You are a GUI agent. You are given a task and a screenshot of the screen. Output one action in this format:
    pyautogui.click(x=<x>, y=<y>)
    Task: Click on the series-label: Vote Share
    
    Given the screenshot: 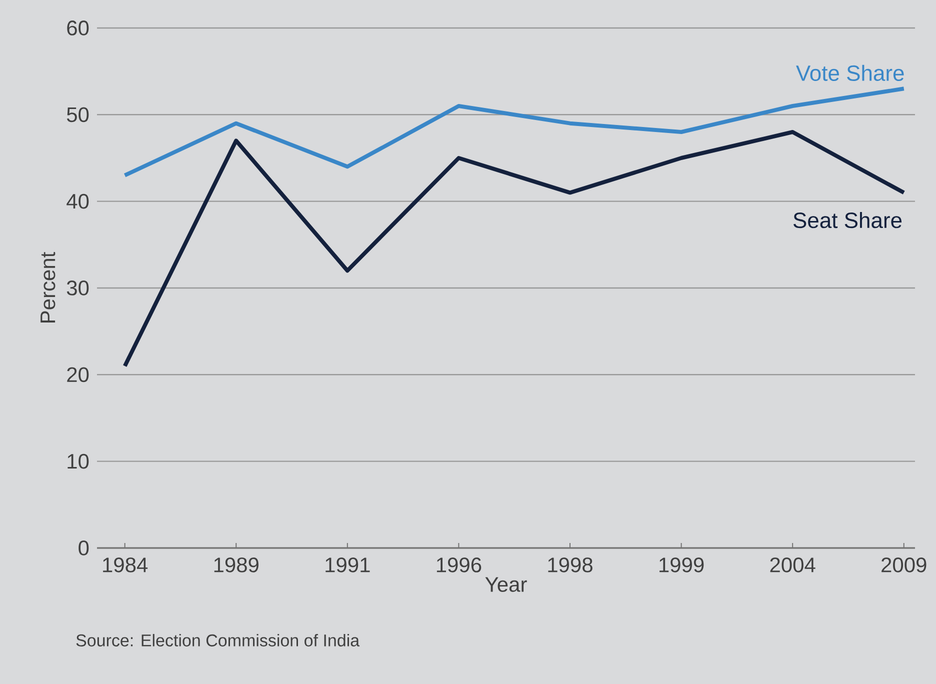 What is the action you would take?
    pyautogui.click(x=850, y=72)
    